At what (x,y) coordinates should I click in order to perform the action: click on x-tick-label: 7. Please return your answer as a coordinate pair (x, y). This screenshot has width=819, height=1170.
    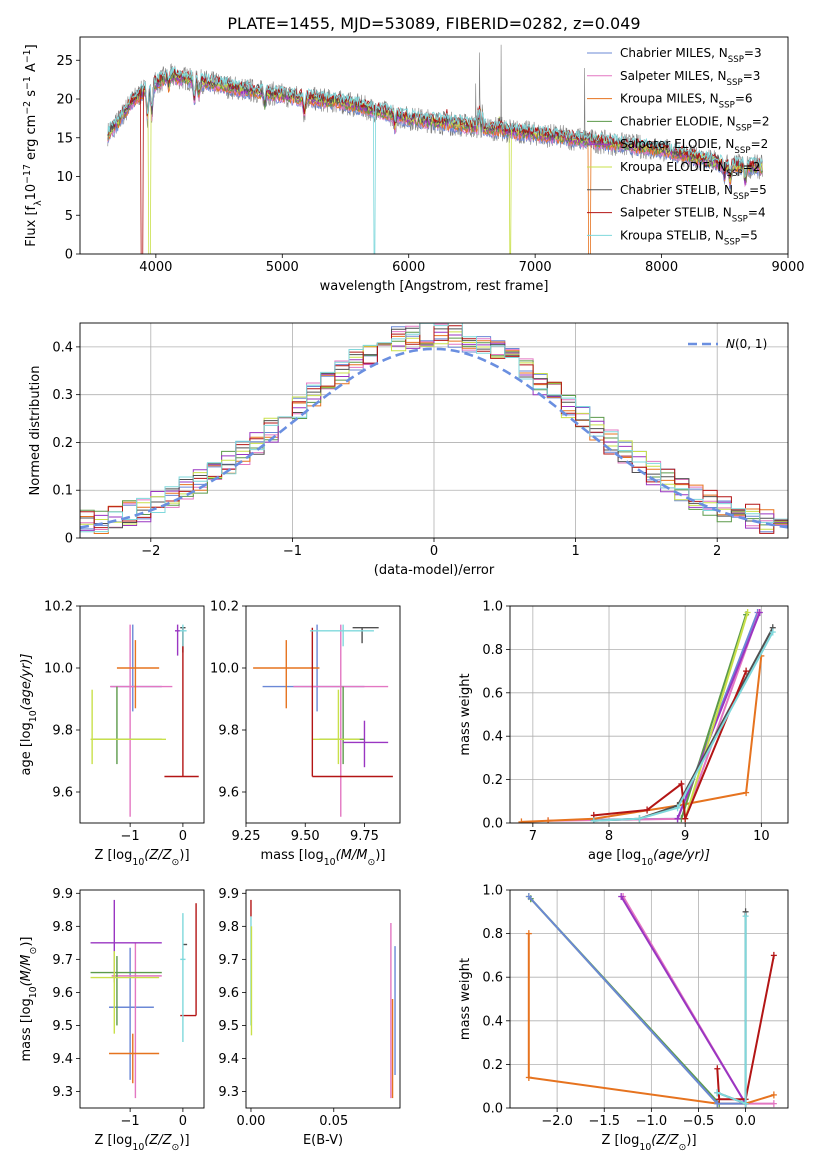
    Looking at the image, I should click on (533, 836).